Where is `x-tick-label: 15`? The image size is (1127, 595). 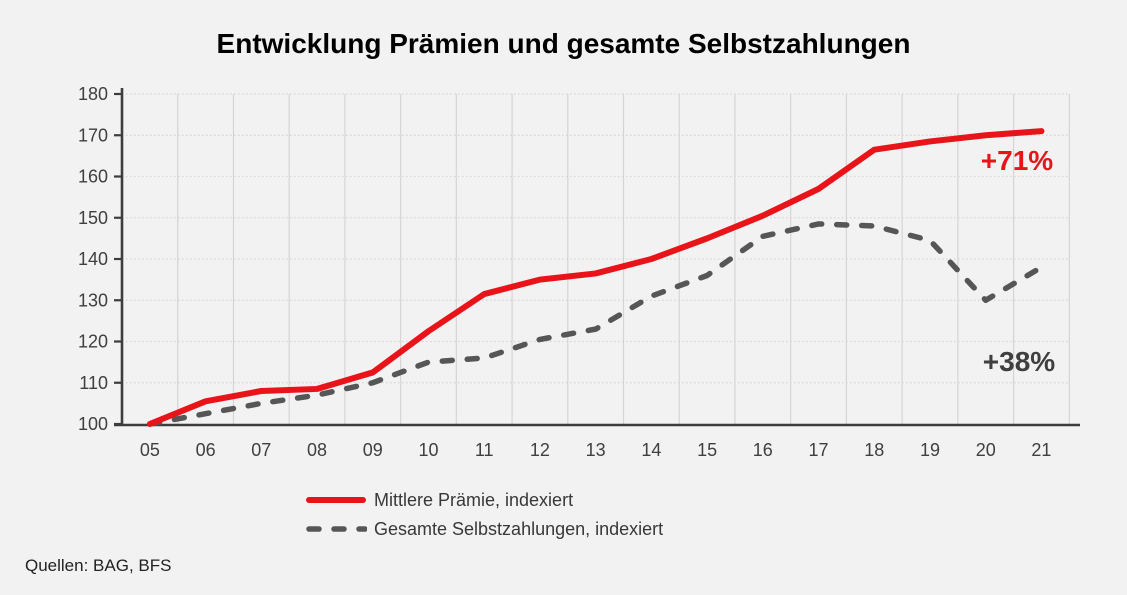
x-tick-label: 15 is located at coordinates (707, 450).